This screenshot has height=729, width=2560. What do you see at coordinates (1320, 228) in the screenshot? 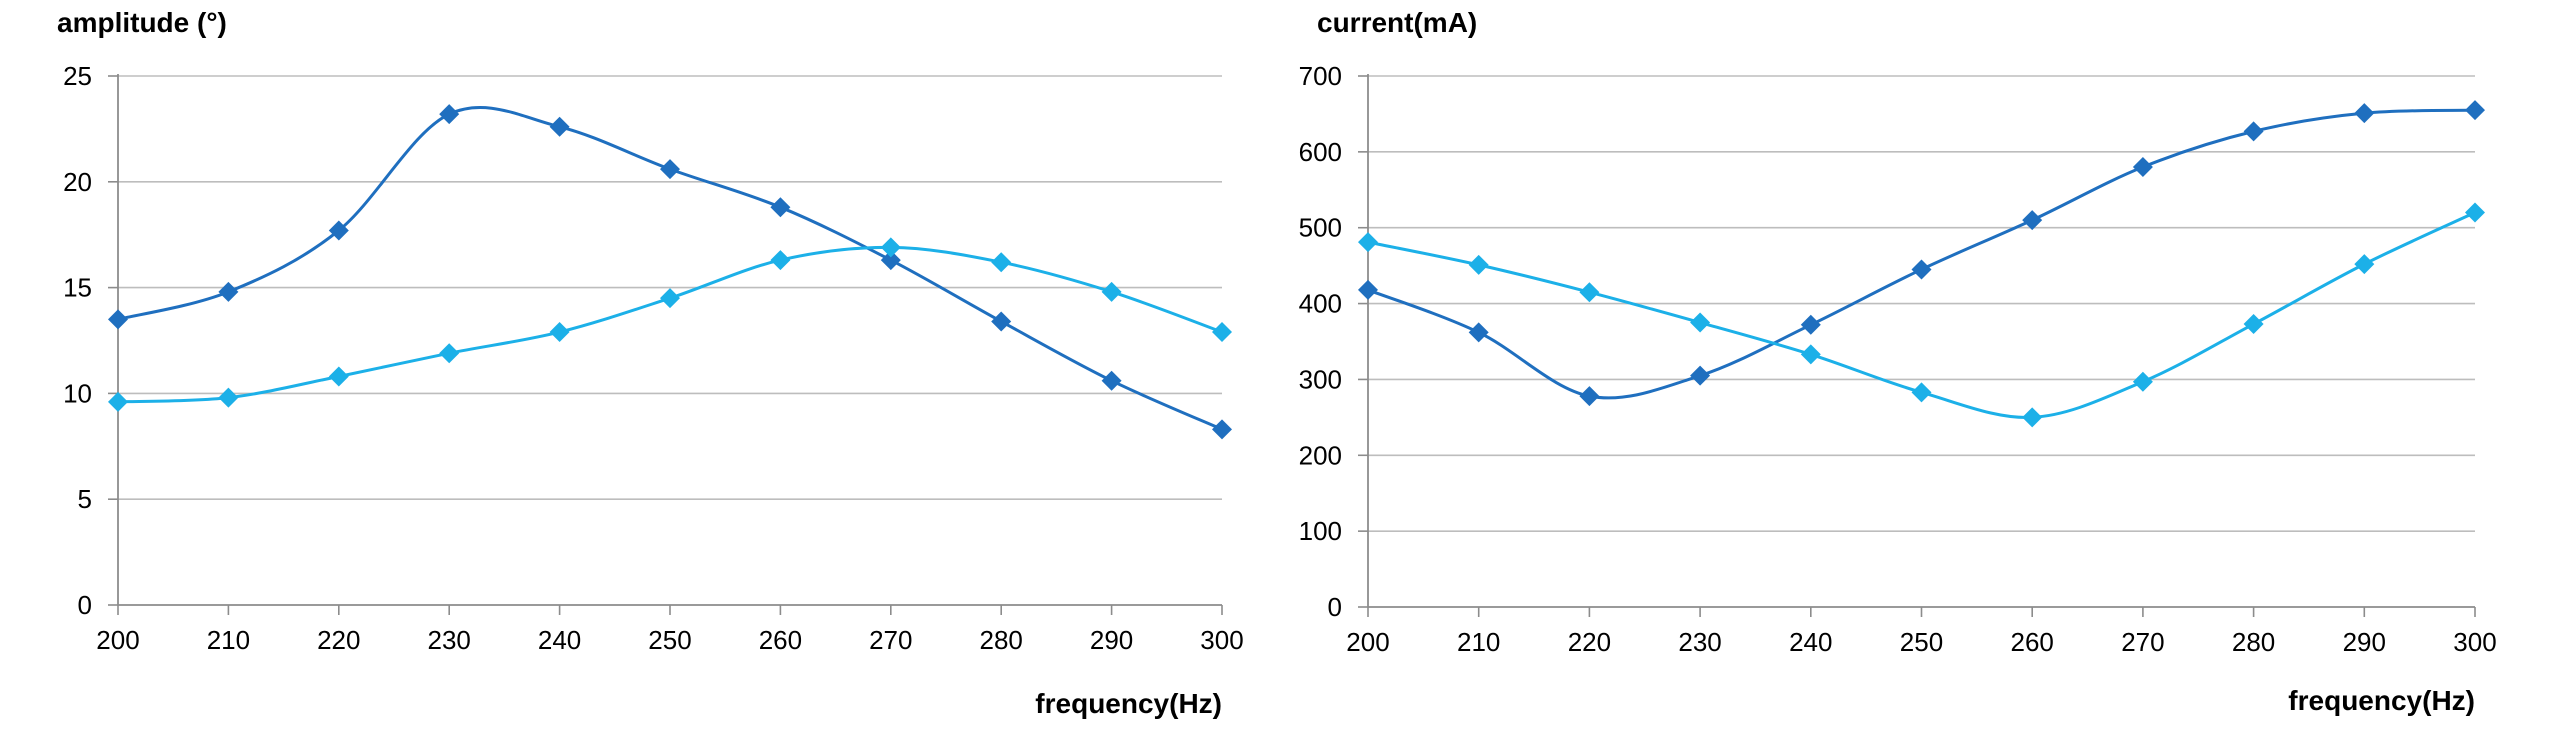
I see `y-tick-label: 500` at bounding box center [1320, 228].